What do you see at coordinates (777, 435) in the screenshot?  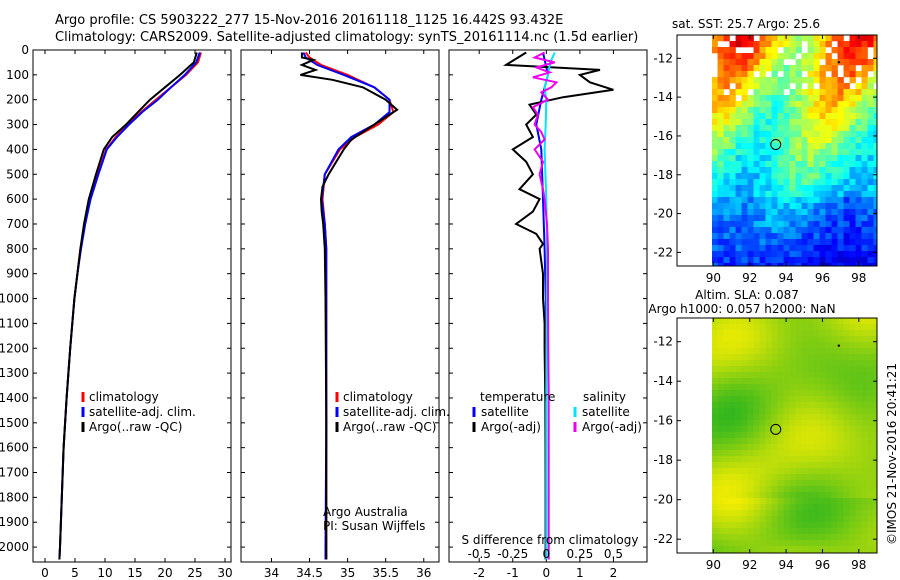 I see `sla-map-frame` at bounding box center [777, 435].